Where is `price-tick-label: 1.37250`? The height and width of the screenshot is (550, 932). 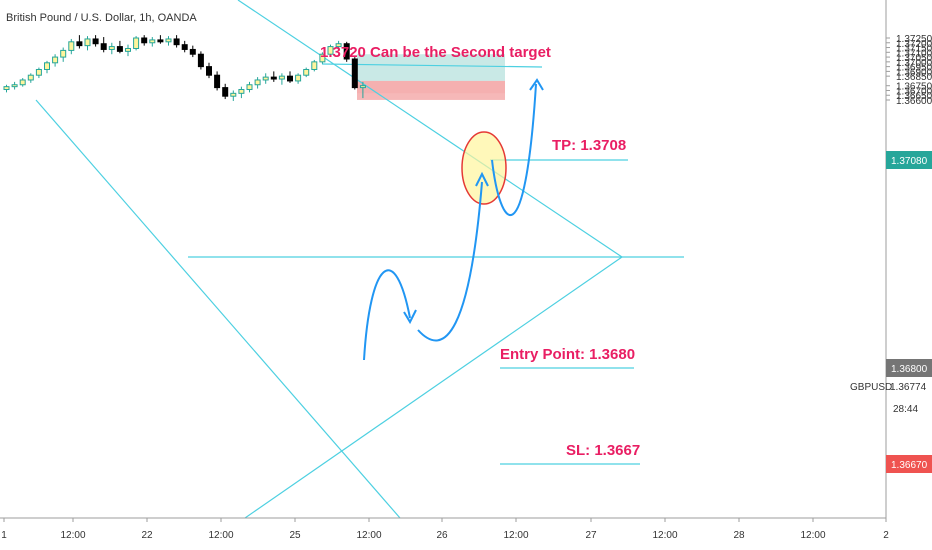 price-tick-label: 1.37250 is located at coordinates (914, 39).